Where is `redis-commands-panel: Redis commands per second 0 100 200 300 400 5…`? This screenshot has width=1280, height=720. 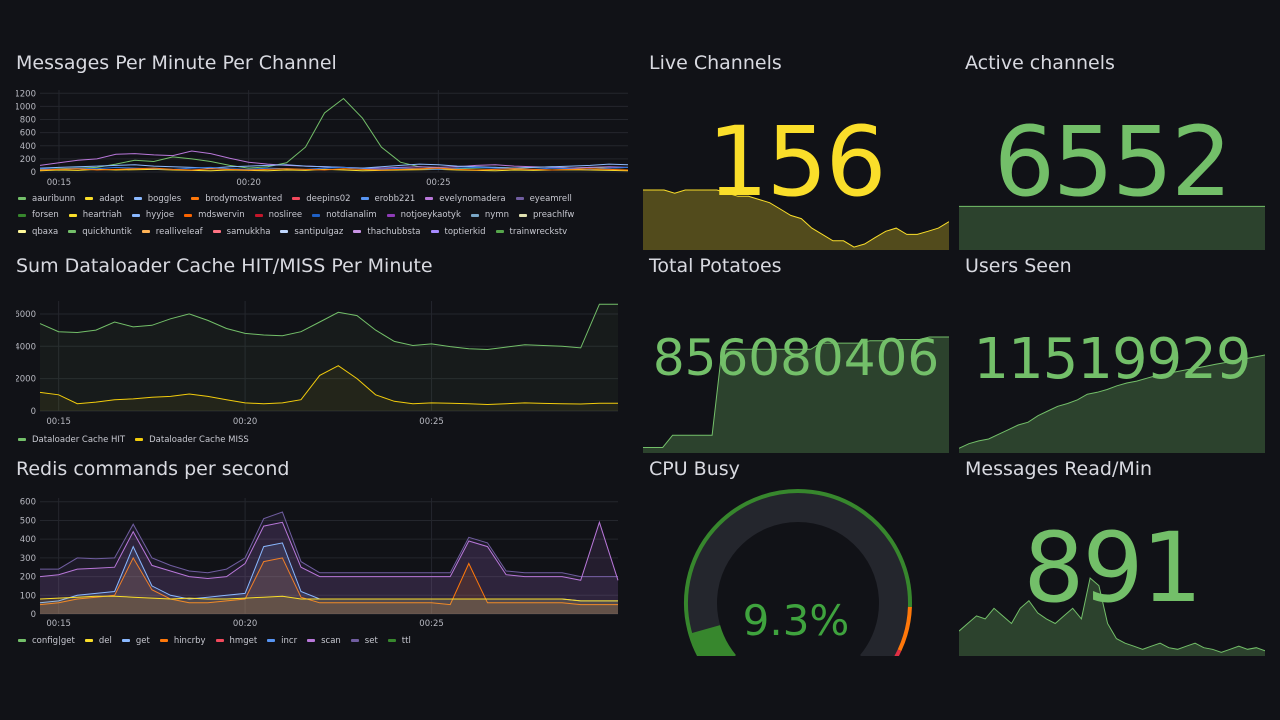 redis-commands-panel: Redis commands per second 0 100 200 300 400 5… is located at coordinates (323, 554).